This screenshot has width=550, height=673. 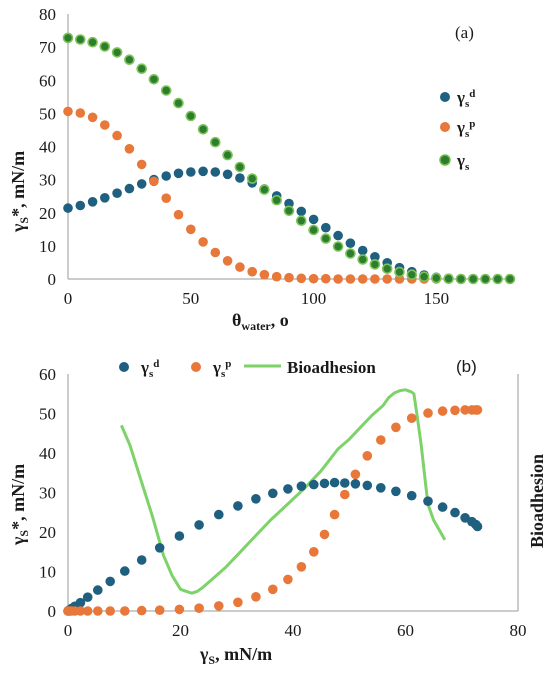 I want to click on legend-a-label-gamma-s: γs, so click(x=463, y=162).